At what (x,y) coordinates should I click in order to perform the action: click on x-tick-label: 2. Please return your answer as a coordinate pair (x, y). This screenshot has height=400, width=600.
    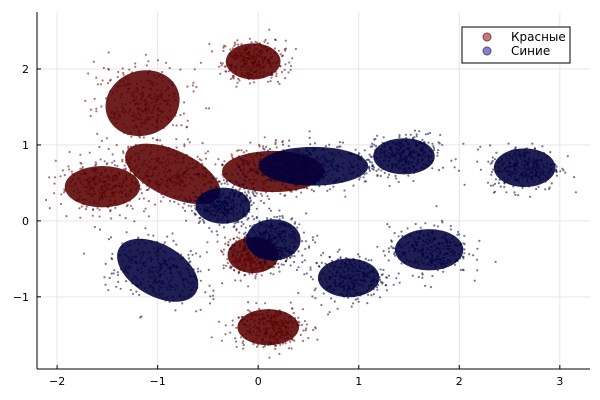
    Looking at the image, I should click on (459, 381).